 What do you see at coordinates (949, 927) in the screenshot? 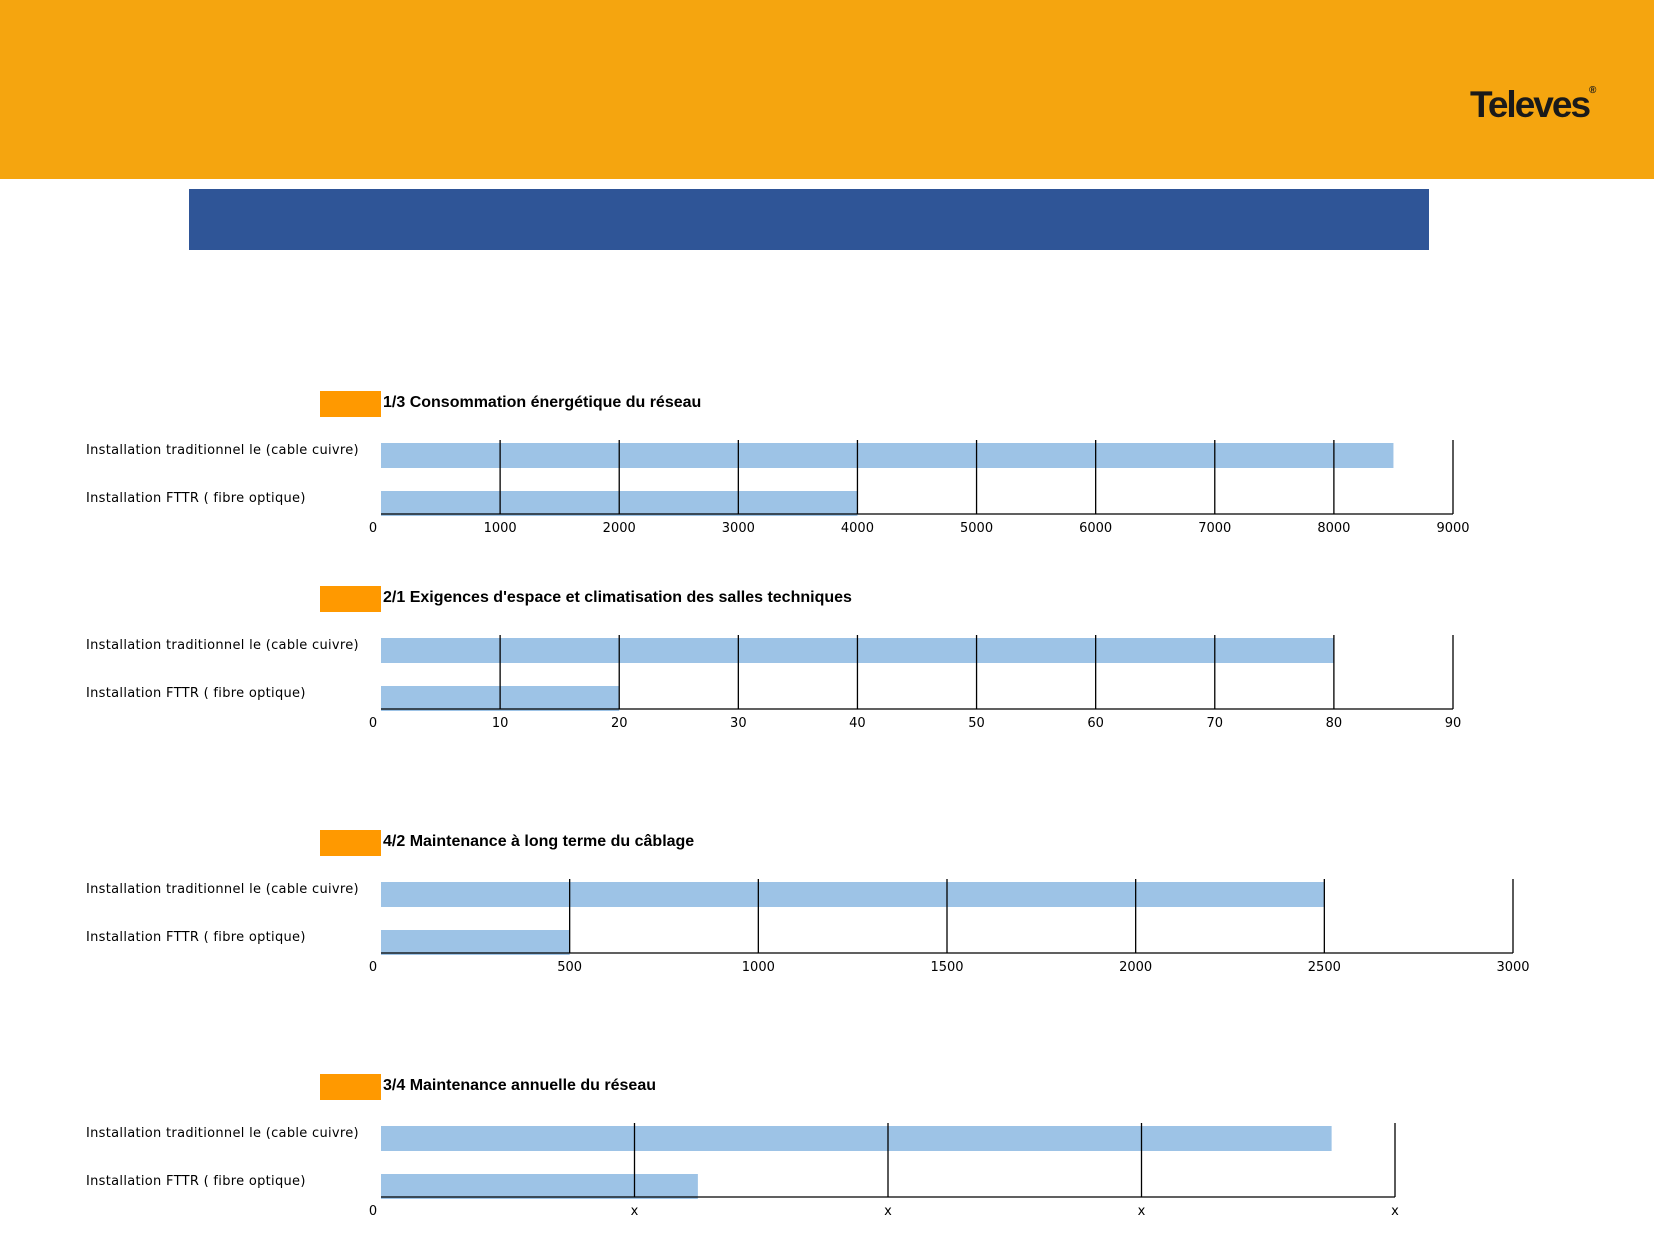
I see `bar-chart-svg: 0 500 1000 1500 2000 2500 3000` at bounding box center [949, 927].